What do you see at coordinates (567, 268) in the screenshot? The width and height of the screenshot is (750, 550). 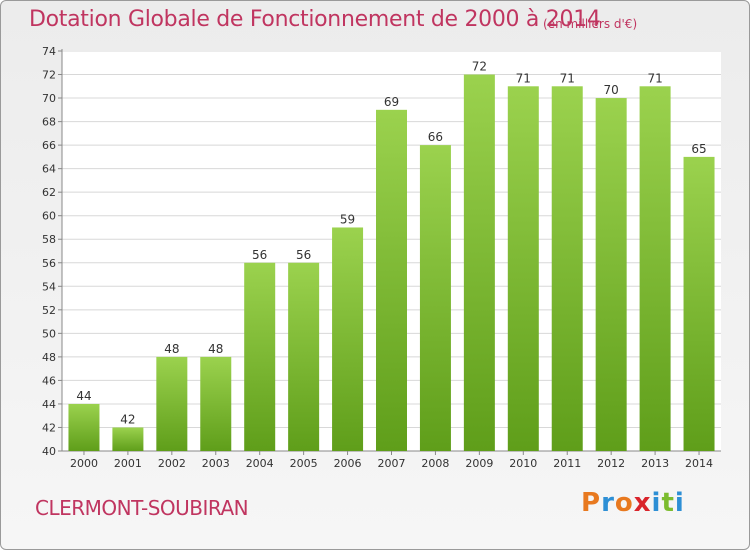 I see `bar-2011` at bounding box center [567, 268].